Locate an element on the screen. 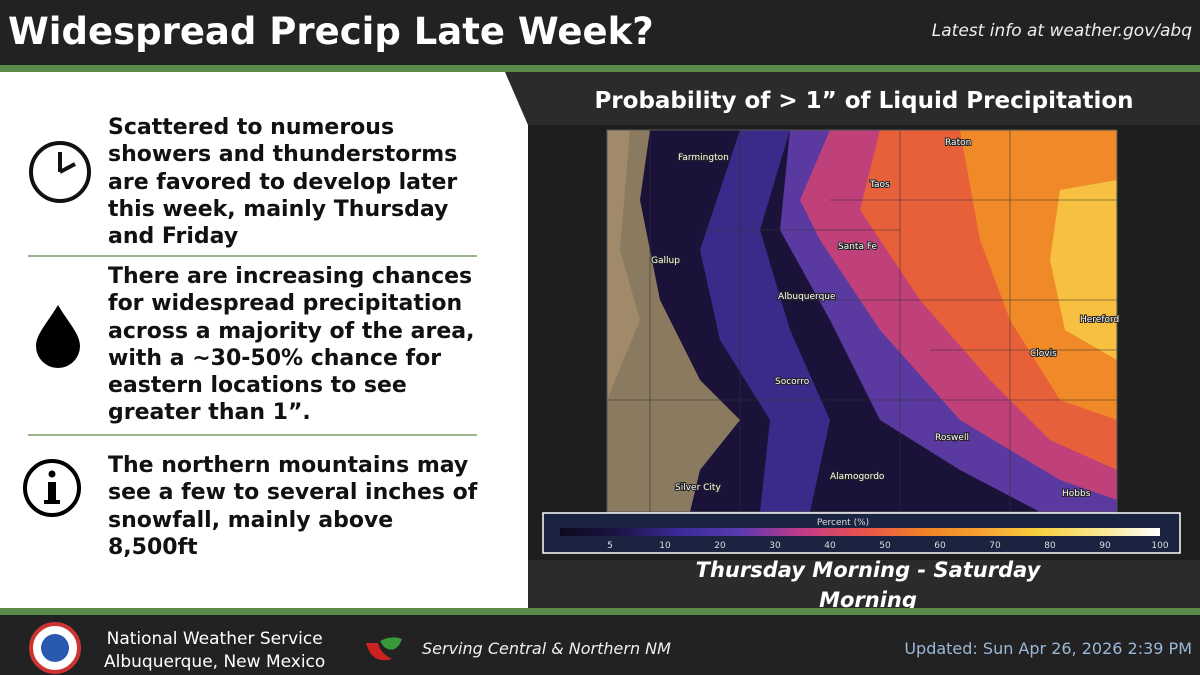 The width and height of the screenshot is (1200, 675). legend-tick-label: 70 is located at coordinates (995, 546).